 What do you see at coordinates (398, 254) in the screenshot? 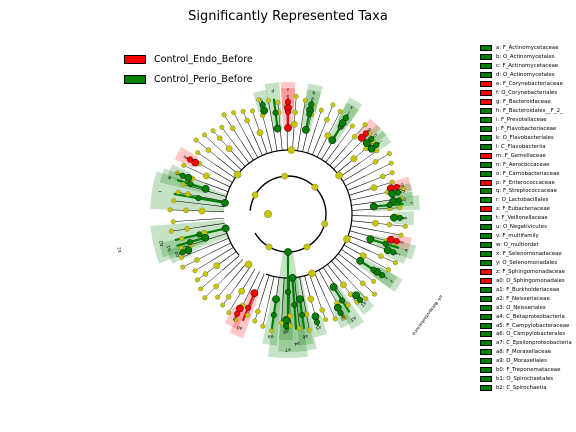
I see `clade-label: t` at bounding box center [398, 254].